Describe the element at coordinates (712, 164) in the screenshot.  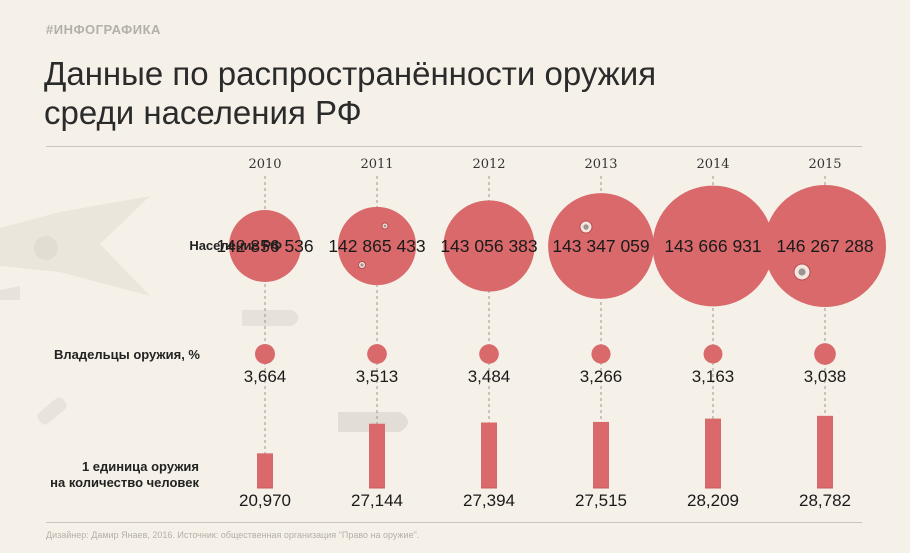
I see `year-label-2014: 2014` at that location.